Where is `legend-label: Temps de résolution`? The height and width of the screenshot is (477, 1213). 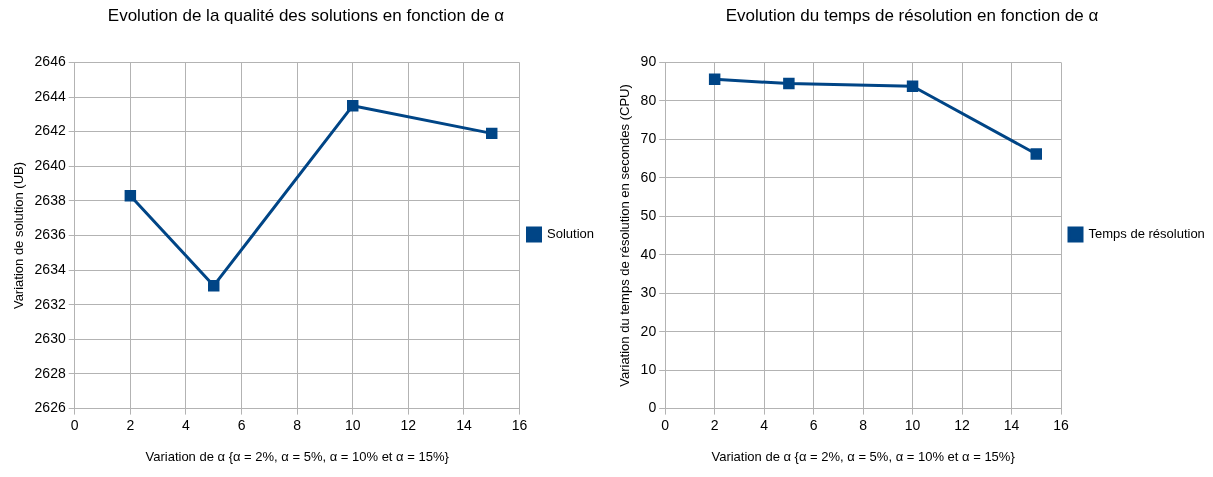 legend-label: Temps de résolution is located at coordinates (1146, 234).